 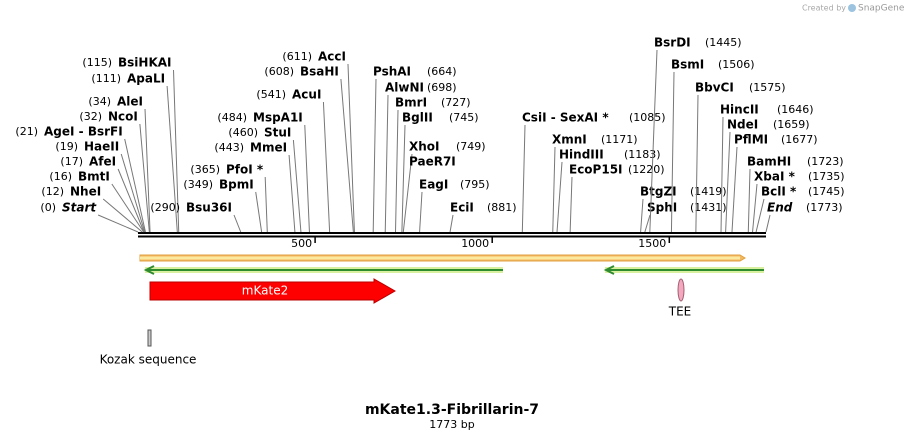 I want to click on scale-label: 500, so click(x=301, y=243).